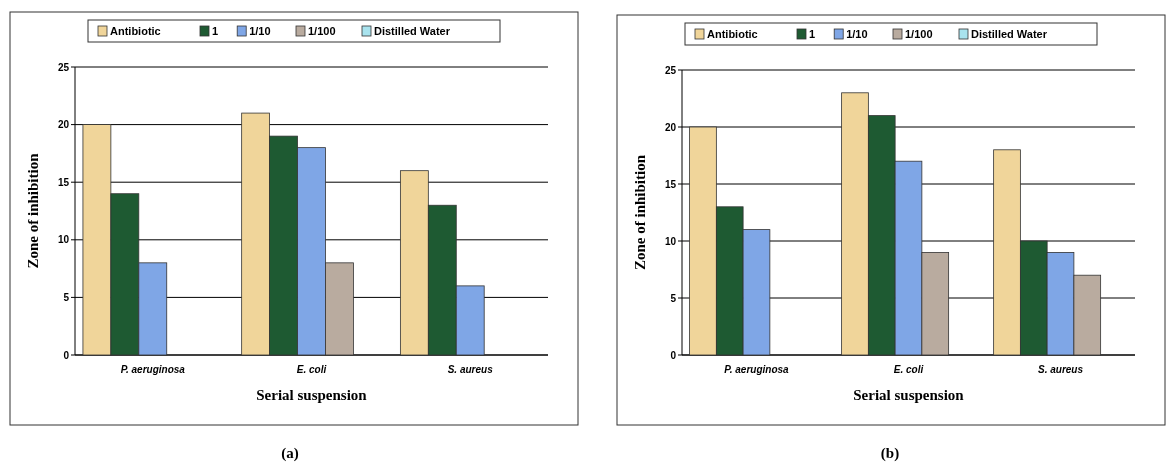 The width and height of the screenshot is (1170, 470). What do you see at coordinates (290, 453) in the screenshot?
I see `text: (a)` at bounding box center [290, 453].